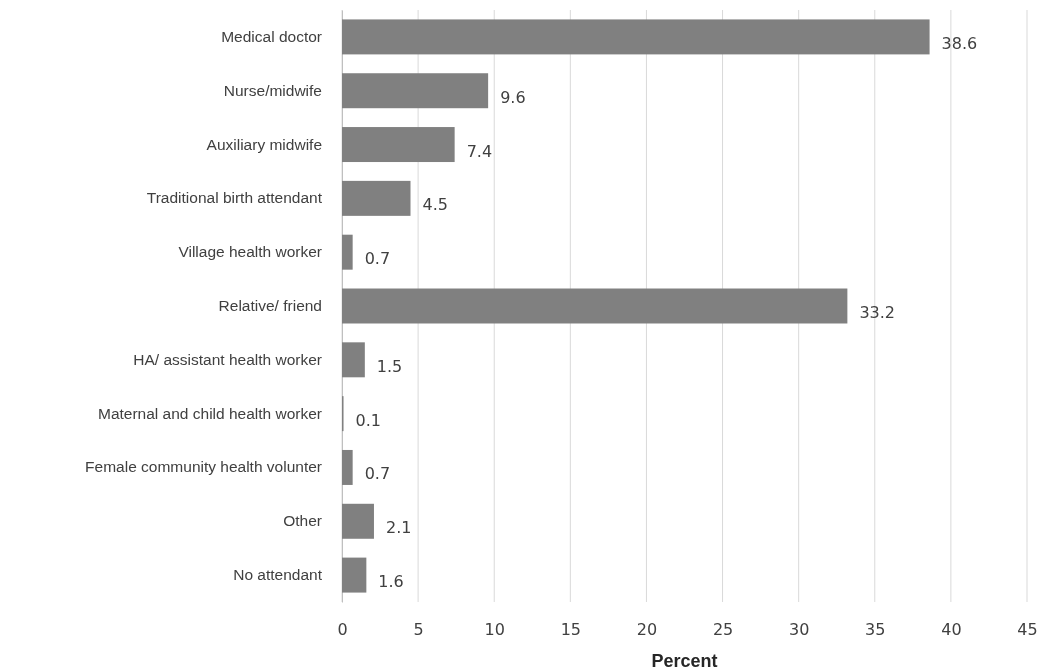  What do you see at coordinates (398, 528) in the screenshot?
I see `data-label: 2.1` at bounding box center [398, 528].